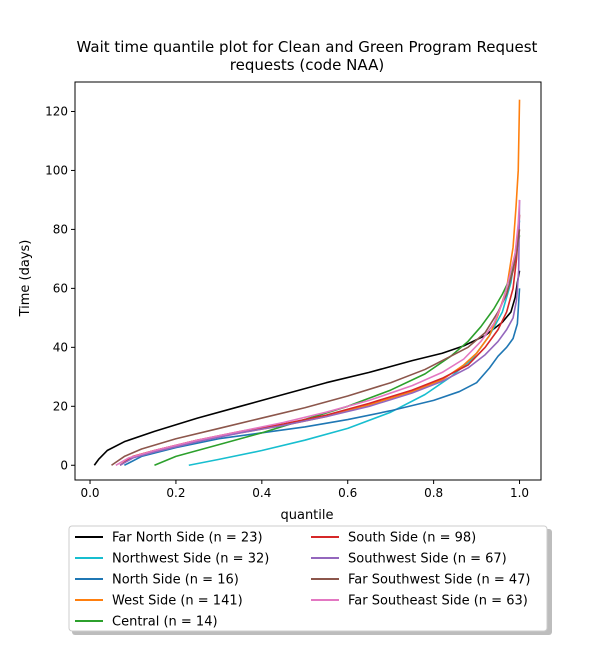 The width and height of the screenshot is (600, 654). Describe the element at coordinates (89, 493) in the screenshot. I see `x-tick-label: 0.0` at that location.